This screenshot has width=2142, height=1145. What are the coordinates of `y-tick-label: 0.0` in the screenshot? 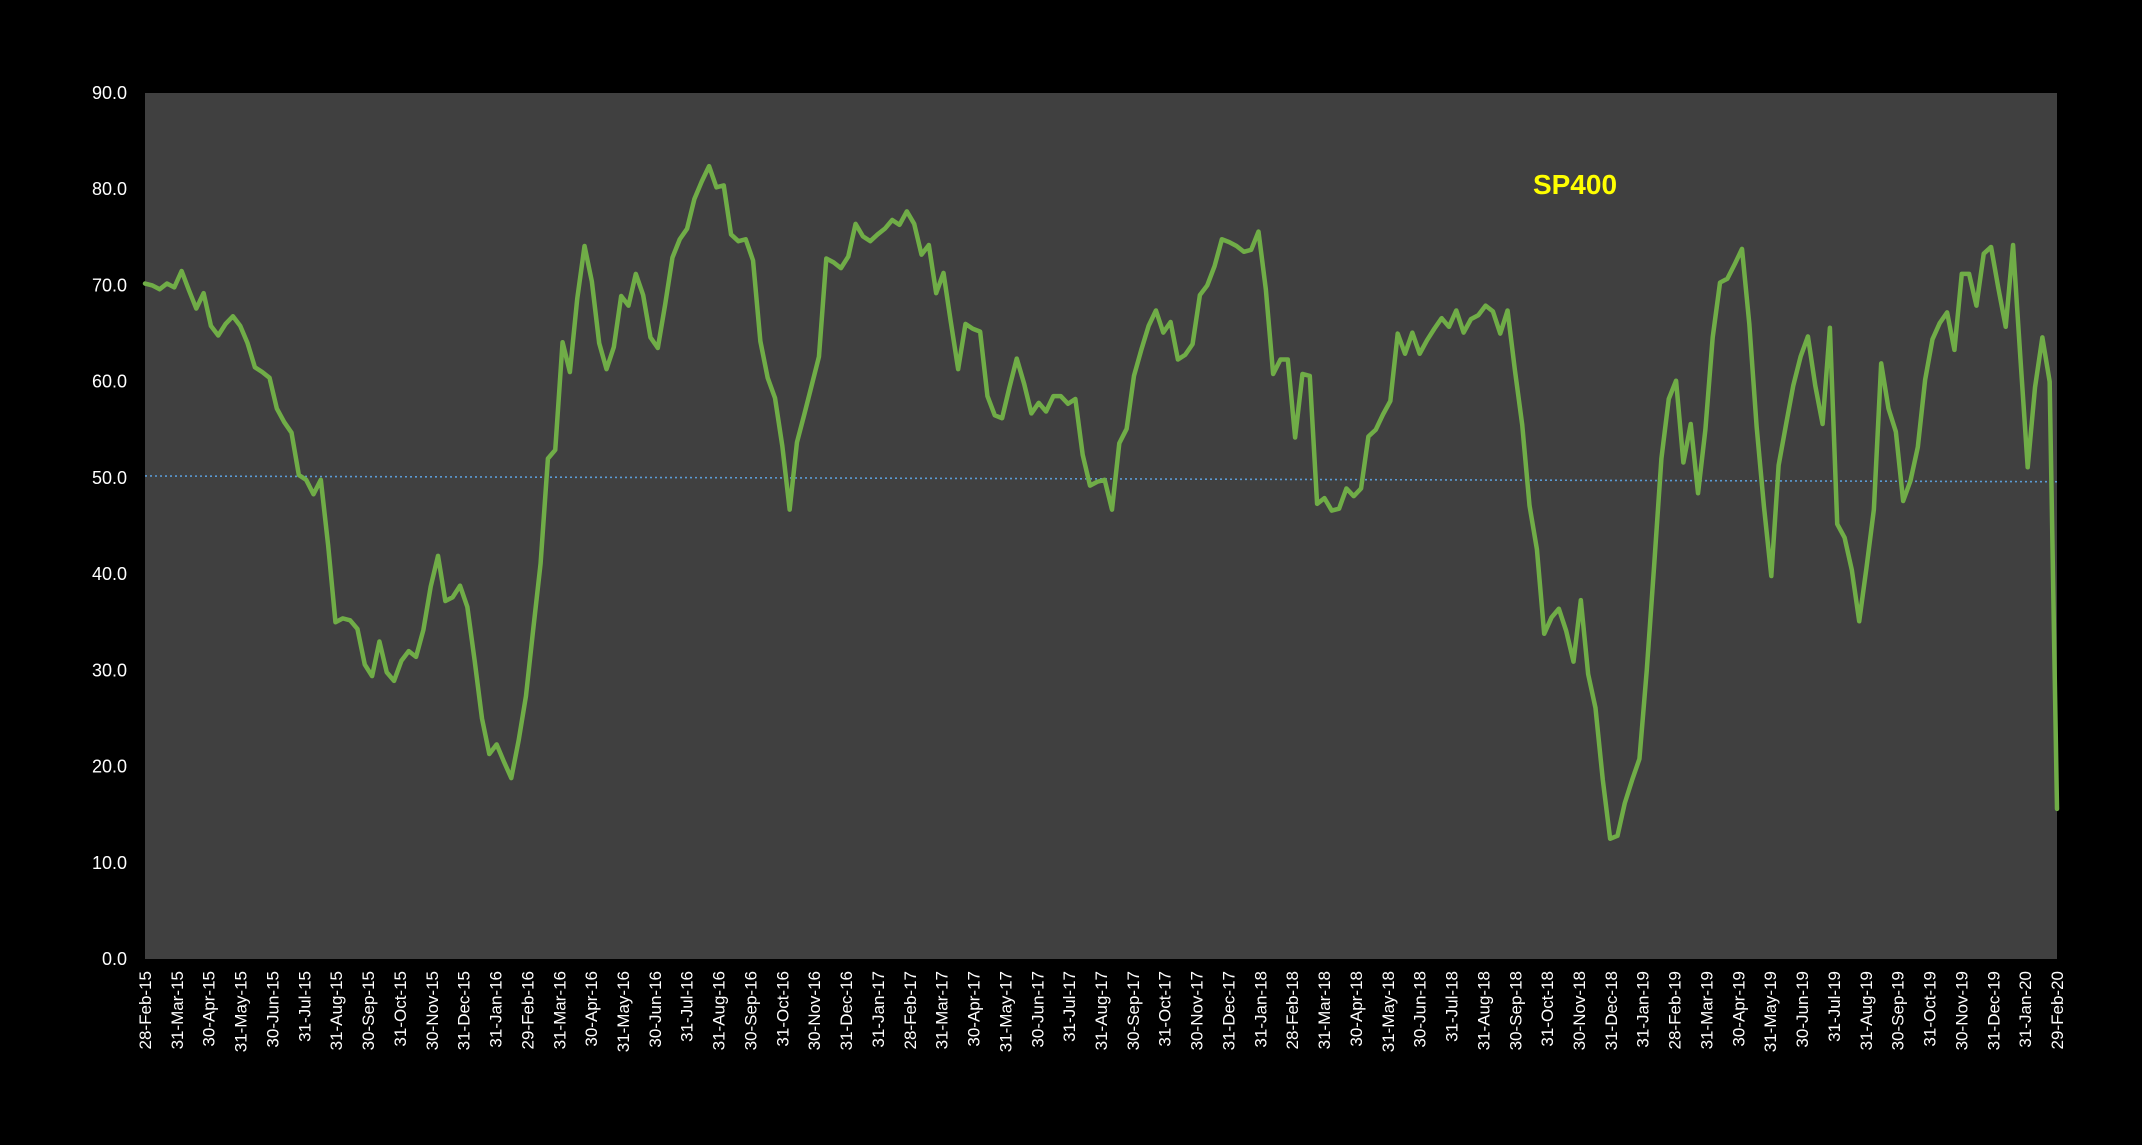 It's located at (114, 959).